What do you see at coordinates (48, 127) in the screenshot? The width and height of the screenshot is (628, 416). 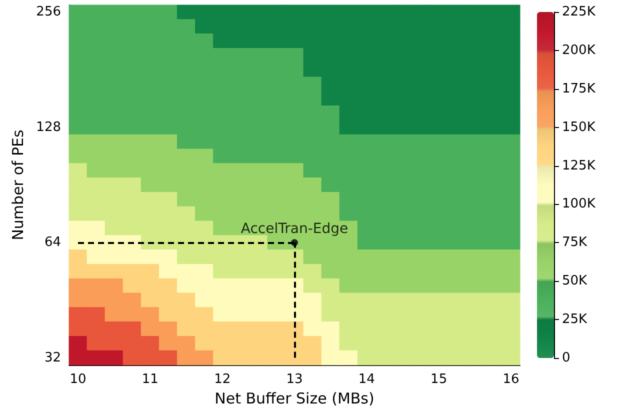 I see `y-tick-label: 128` at bounding box center [48, 127].